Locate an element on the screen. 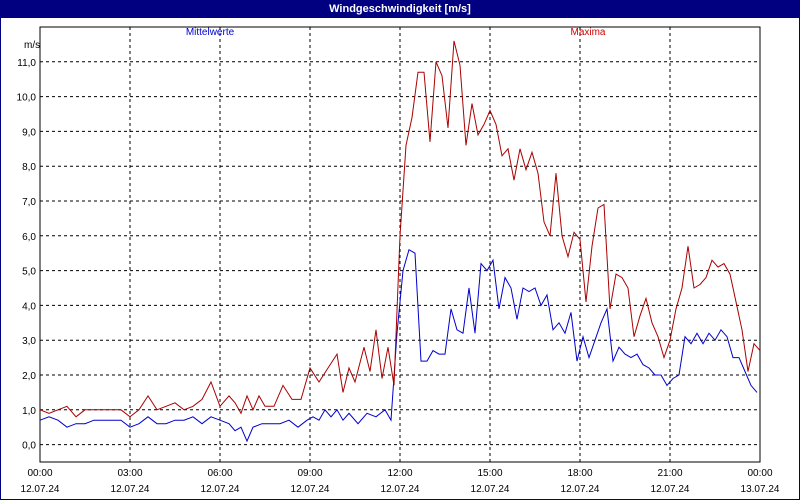 The width and height of the screenshot is (800, 500). y-tick-label: 3,0 is located at coordinates (29, 341).